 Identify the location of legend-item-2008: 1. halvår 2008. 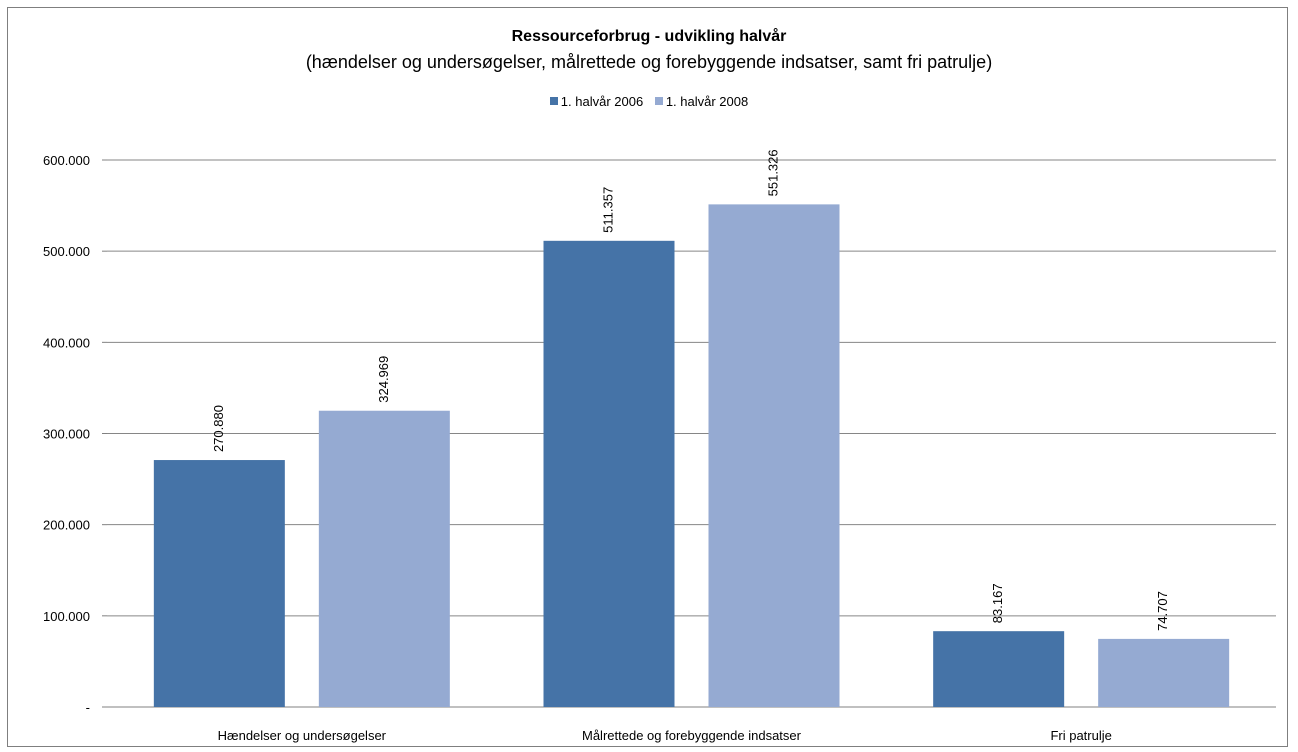
(701, 101).